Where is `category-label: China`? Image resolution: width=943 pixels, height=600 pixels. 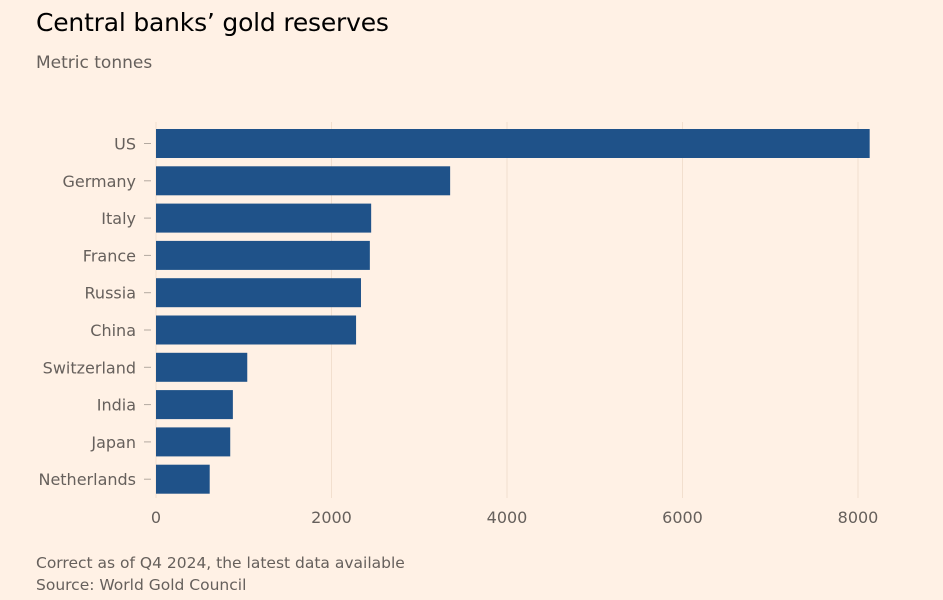 category-label: China is located at coordinates (113, 330).